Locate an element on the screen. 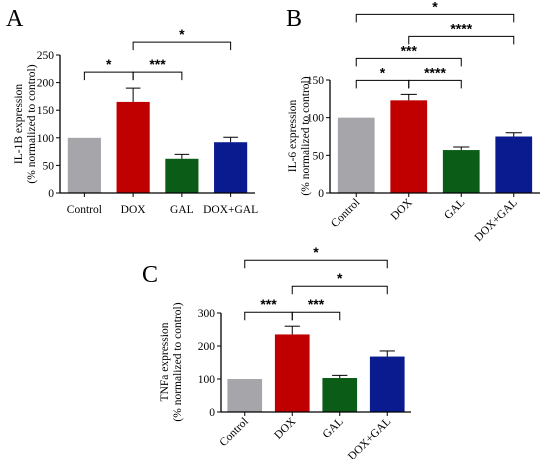  y-axis-title: TNFa expression(% normalized to control) is located at coordinates (171, 361).